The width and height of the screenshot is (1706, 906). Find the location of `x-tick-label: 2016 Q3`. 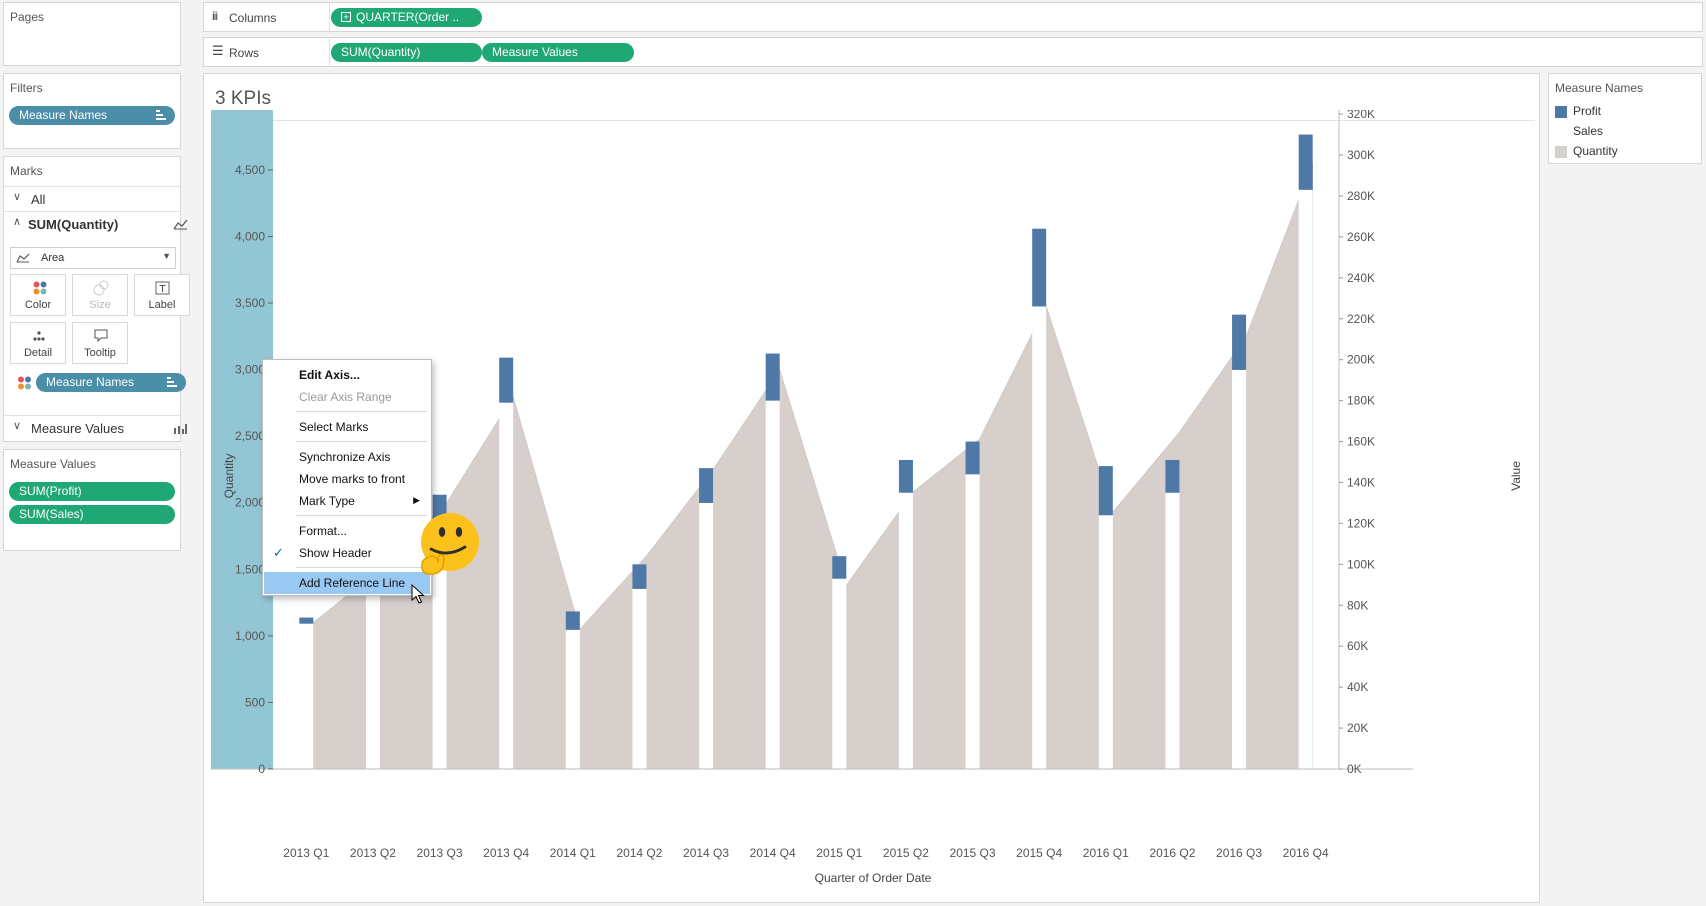

x-tick-label: 2016 Q3 is located at coordinates (1239, 853).